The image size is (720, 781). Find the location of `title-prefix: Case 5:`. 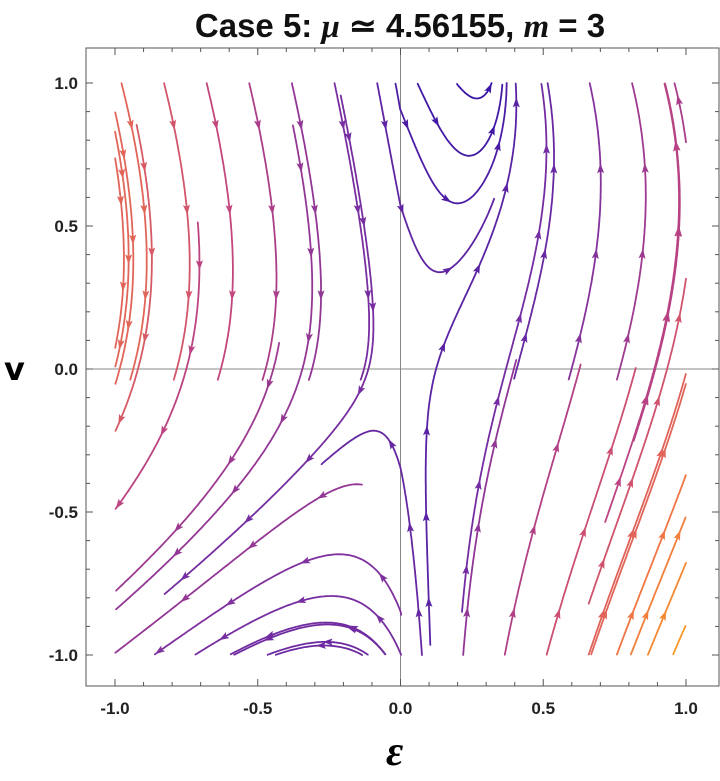

title-prefix: Case 5: is located at coordinates (258, 25).